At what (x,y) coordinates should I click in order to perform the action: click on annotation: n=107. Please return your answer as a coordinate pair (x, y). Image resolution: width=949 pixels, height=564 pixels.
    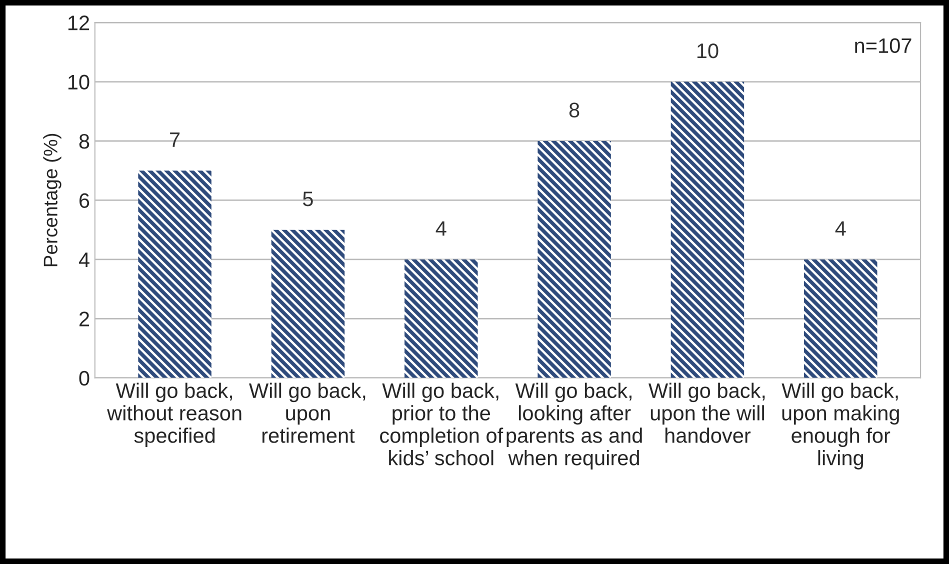
    Looking at the image, I should click on (883, 46).